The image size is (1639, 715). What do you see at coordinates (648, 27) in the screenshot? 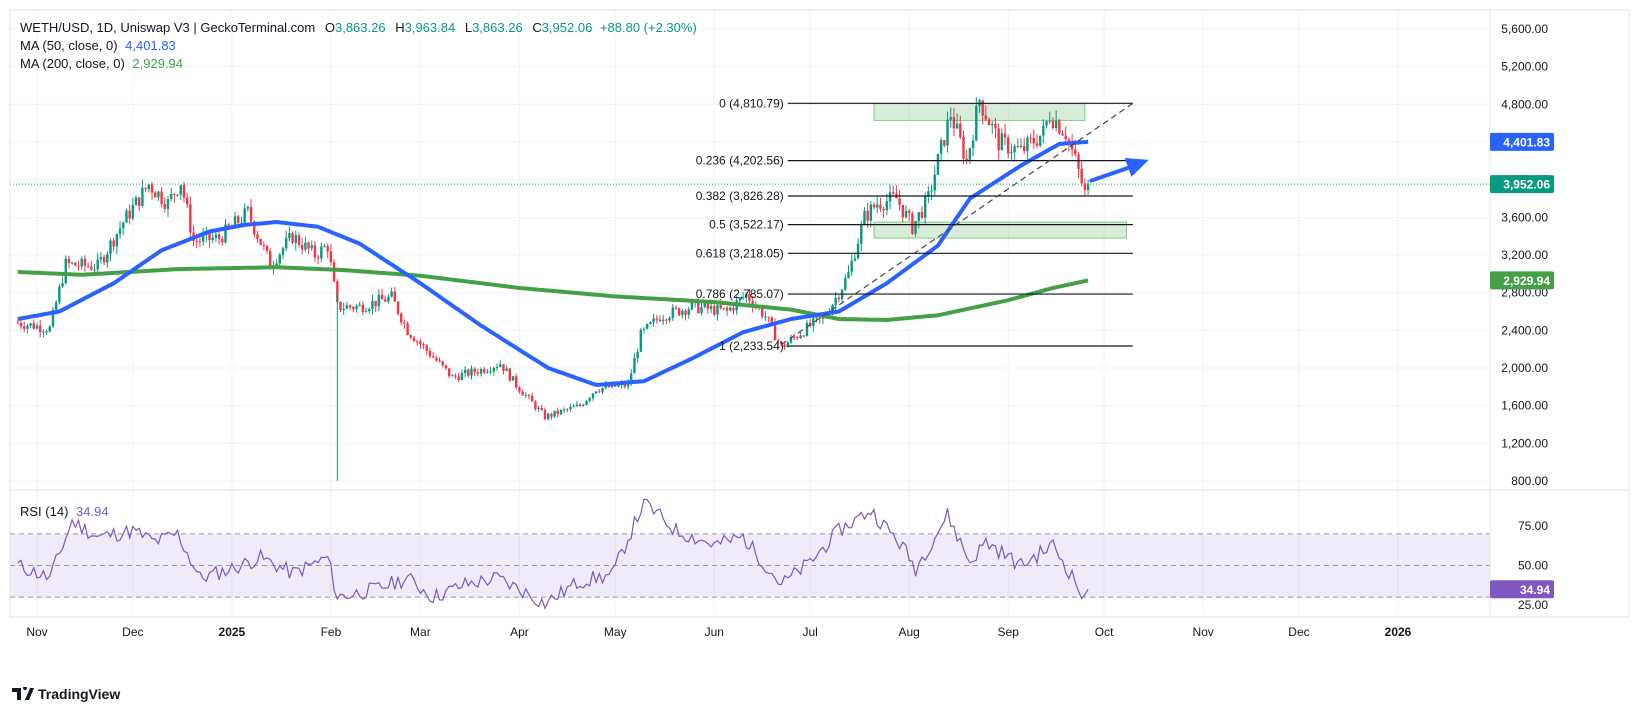
I see `change-value: +88.80 (+2.30%)` at bounding box center [648, 27].